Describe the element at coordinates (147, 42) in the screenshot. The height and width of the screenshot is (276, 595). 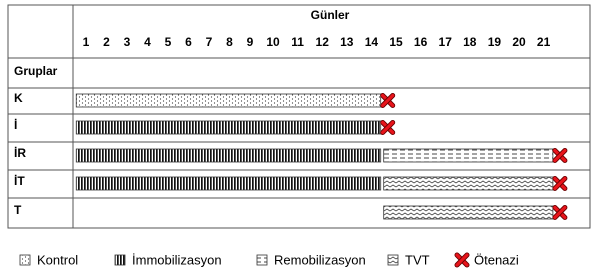
I see `day-label: 4` at that location.